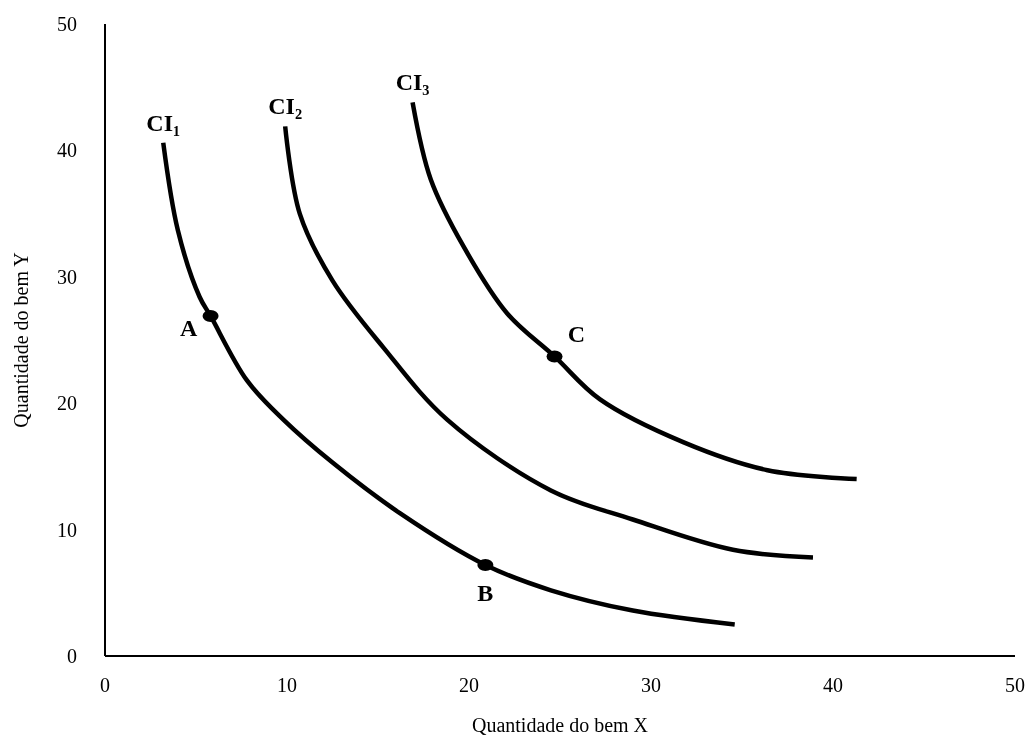 The image size is (1032, 736). Describe the element at coordinates (485, 592) in the screenshot. I see `annotation: B` at that location.